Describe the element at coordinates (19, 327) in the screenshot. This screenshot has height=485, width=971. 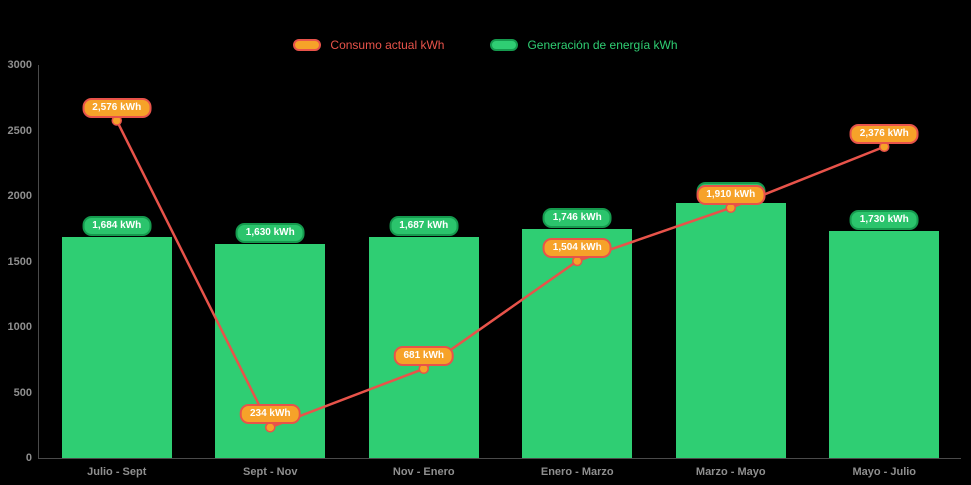
I see `y-axis-tick-label: 1000` at that location.